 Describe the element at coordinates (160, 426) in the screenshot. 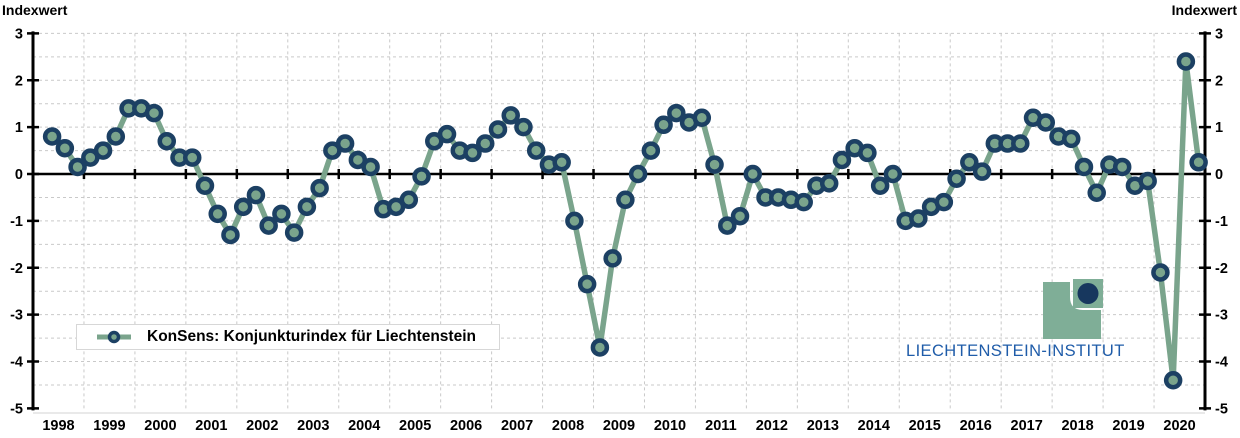

I see `x-axis-year-label: 2000` at that location.